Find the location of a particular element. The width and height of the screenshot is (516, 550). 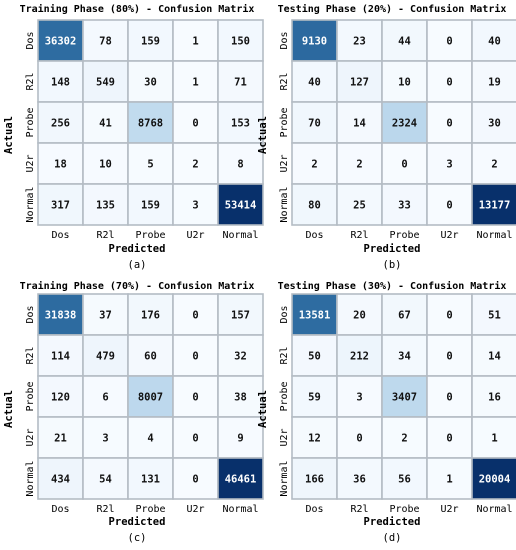

cell-value-label: 44 is located at coordinates (404, 42).